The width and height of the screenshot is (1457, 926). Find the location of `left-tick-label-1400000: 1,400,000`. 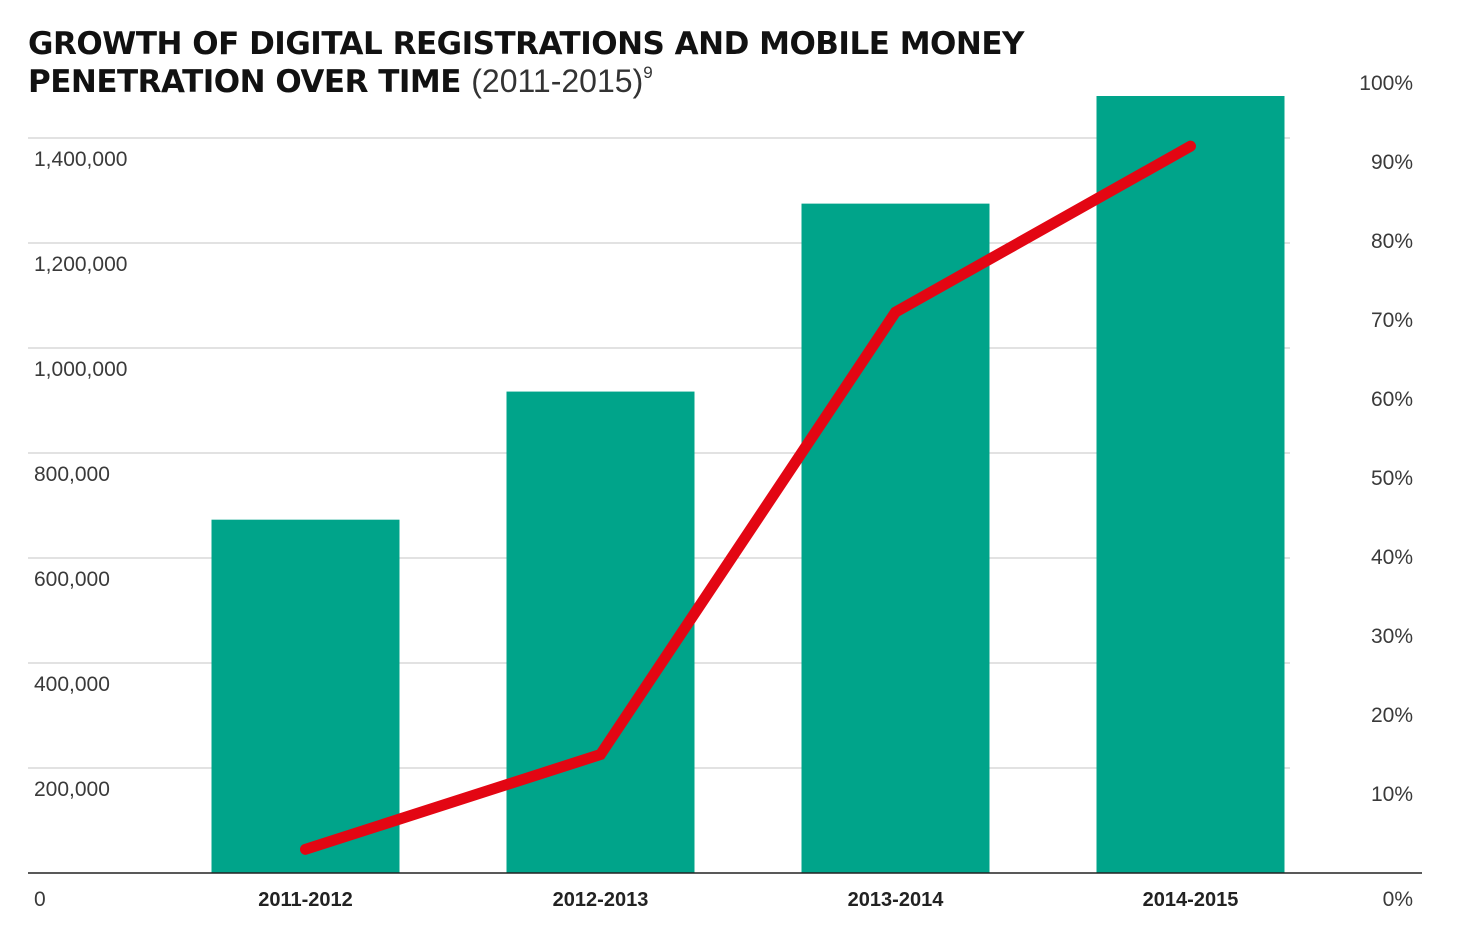

left-tick-label-1400000: 1,400,000 is located at coordinates (80, 159).